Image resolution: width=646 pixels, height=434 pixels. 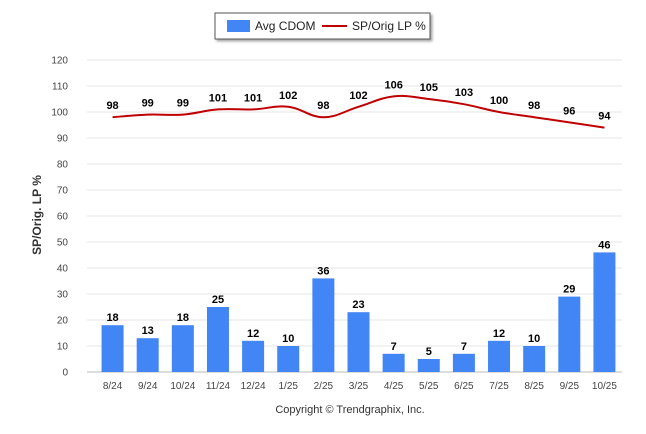 I want to click on line-value-label: 100, so click(x=499, y=101).